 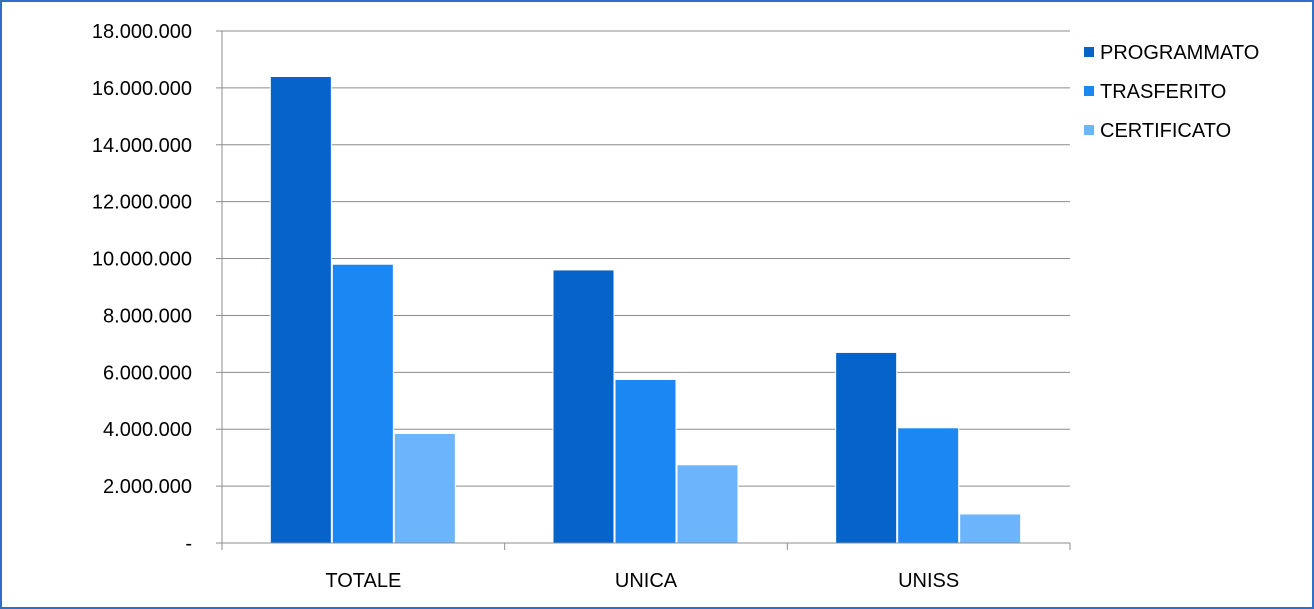 I want to click on x-tick-label: UNICA, so click(x=646, y=581).